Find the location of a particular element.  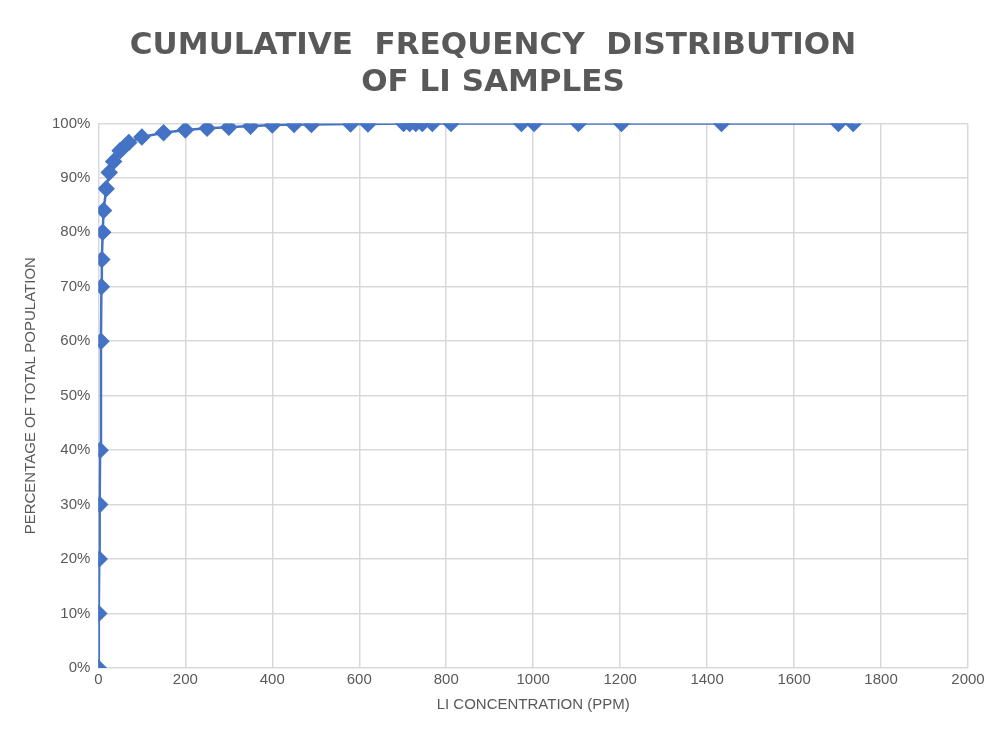

x-tick-label: 0 is located at coordinates (98, 679).